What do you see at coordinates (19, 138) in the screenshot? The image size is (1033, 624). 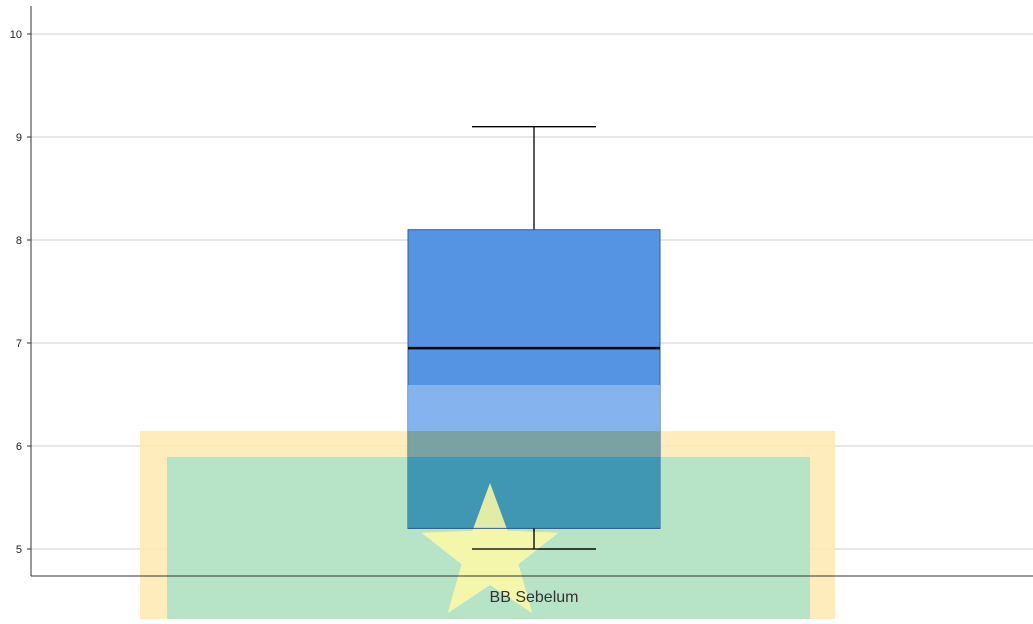 I see `y-tick-label: 9` at bounding box center [19, 138].